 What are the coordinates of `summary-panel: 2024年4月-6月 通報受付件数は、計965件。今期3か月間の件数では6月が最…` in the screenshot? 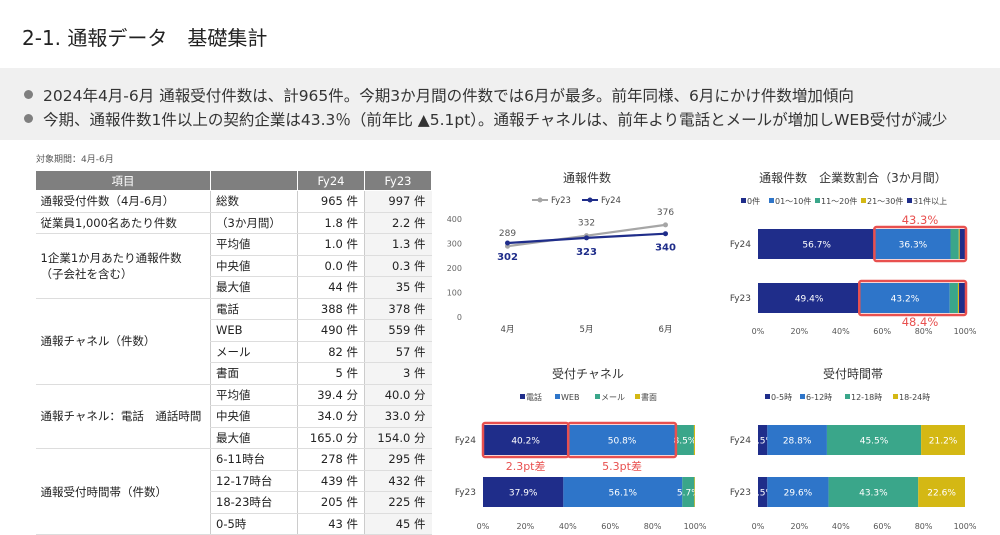 It's located at (500, 104).